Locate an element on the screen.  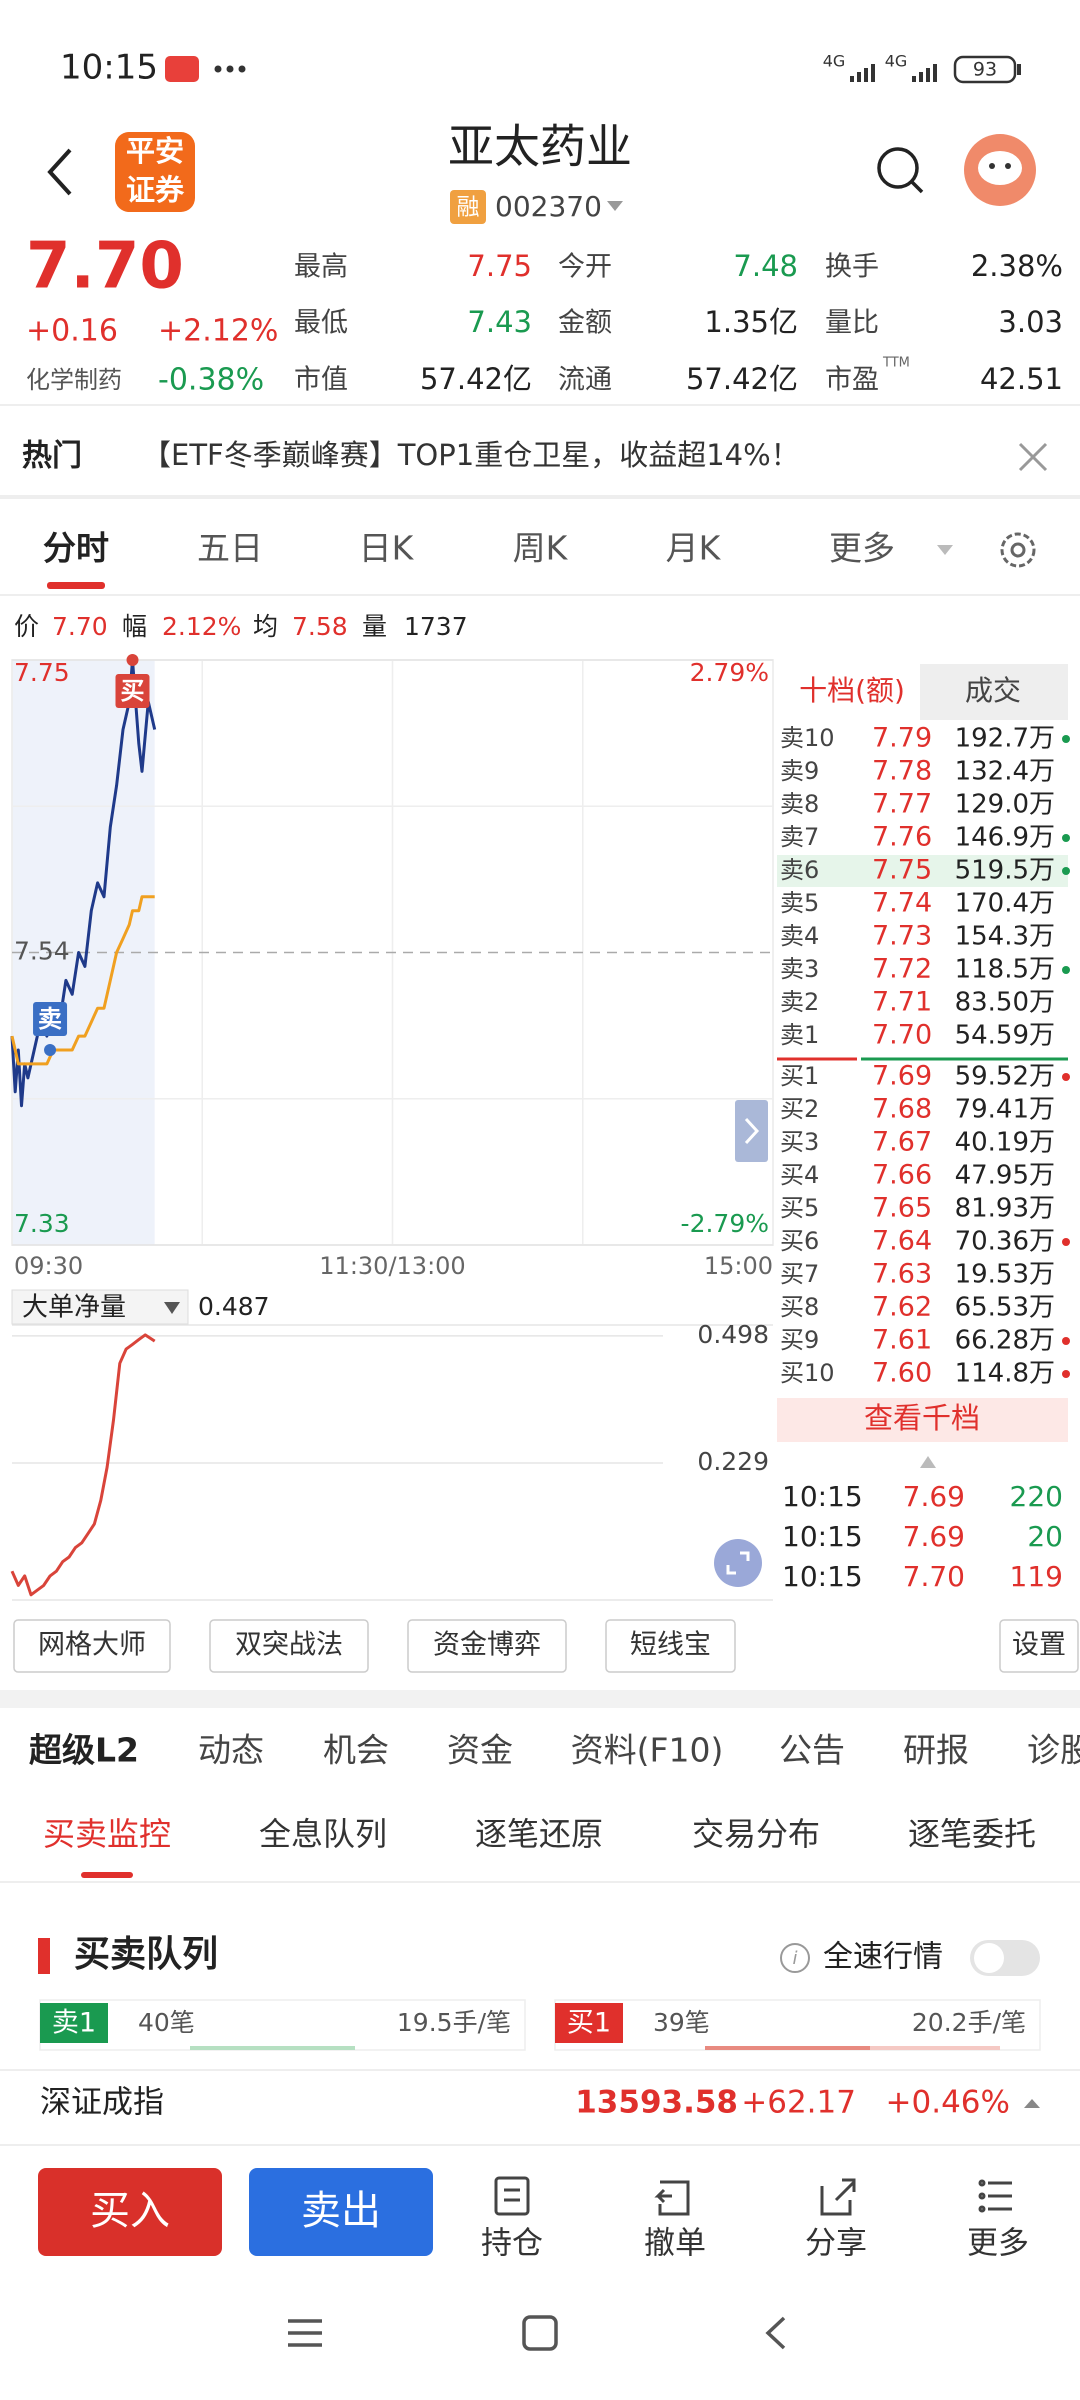
nav-home is located at coordinates (540, 2333).